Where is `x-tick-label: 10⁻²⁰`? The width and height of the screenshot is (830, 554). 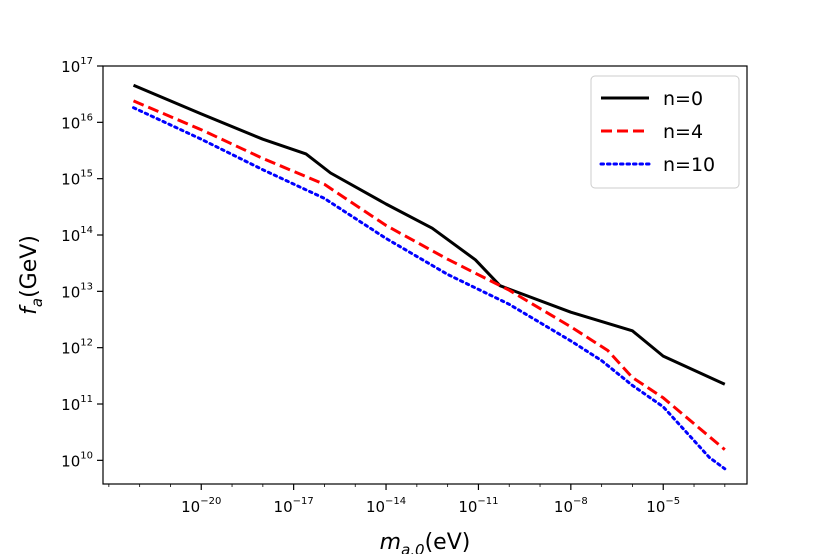 x-tick-label: 10⁻²⁰ is located at coordinates (201, 506).